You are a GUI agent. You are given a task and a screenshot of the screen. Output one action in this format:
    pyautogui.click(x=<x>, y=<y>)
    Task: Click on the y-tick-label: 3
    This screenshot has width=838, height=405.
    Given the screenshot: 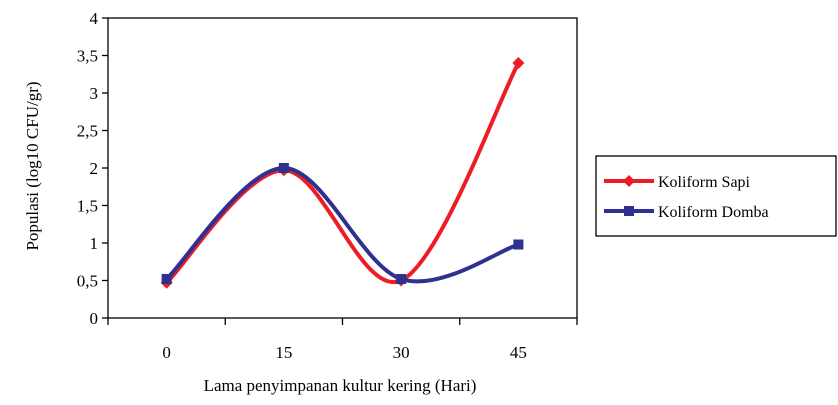 What is the action you would take?
    pyautogui.click(x=94, y=93)
    